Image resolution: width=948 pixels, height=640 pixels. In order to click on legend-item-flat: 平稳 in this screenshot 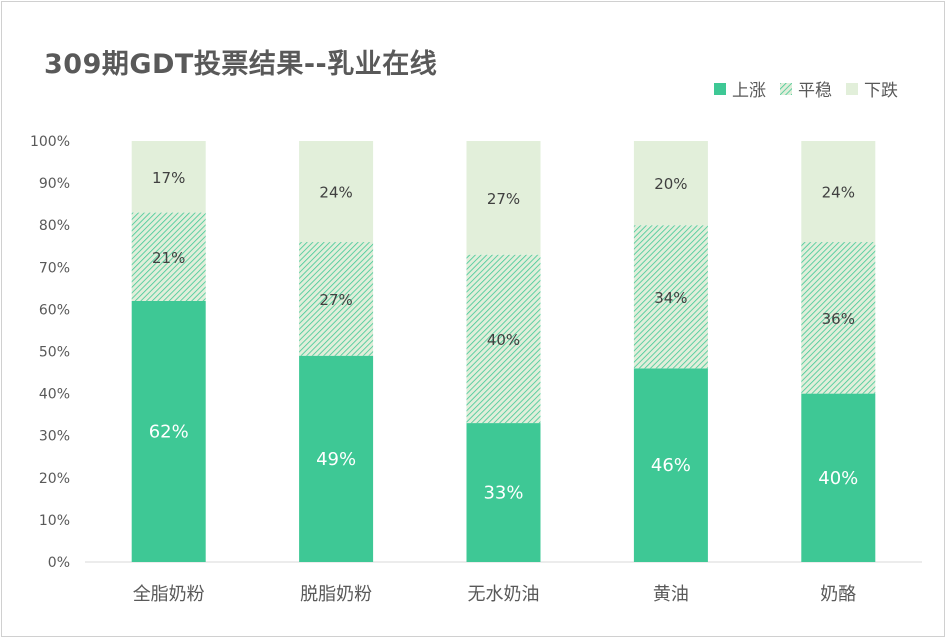, I will do `click(806, 88)`.